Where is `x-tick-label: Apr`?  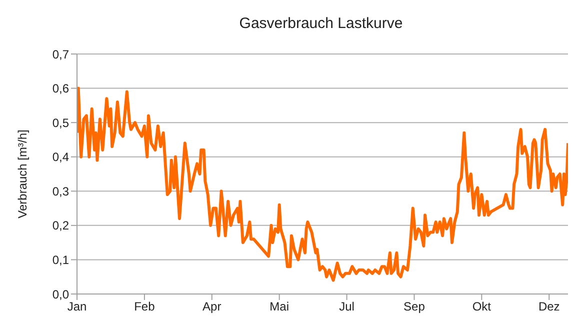
x-tick-label: Apr is located at coordinates (212, 307).